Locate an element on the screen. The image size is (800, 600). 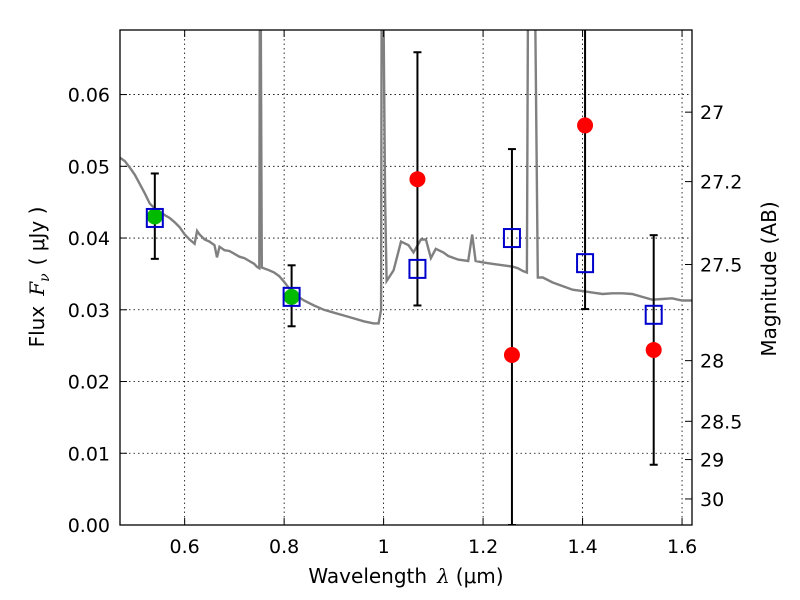
y-tick-label: 0.04 is located at coordinates (89, 239).